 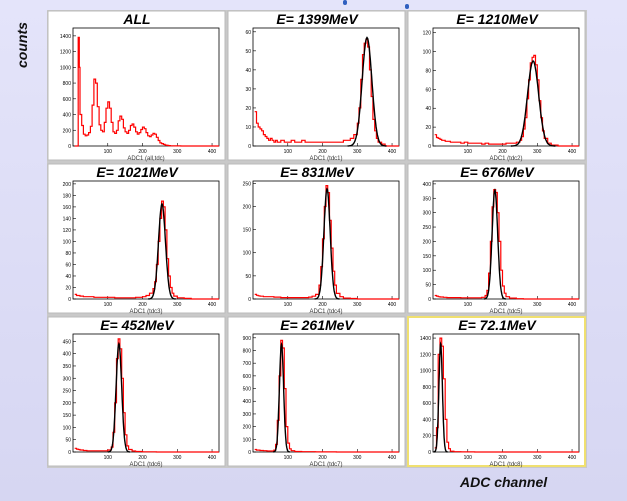 What do you see at coordinates (248, 90) in the screenshot?
I see `y-tick-label: 30` at bounding box center [248, 90].